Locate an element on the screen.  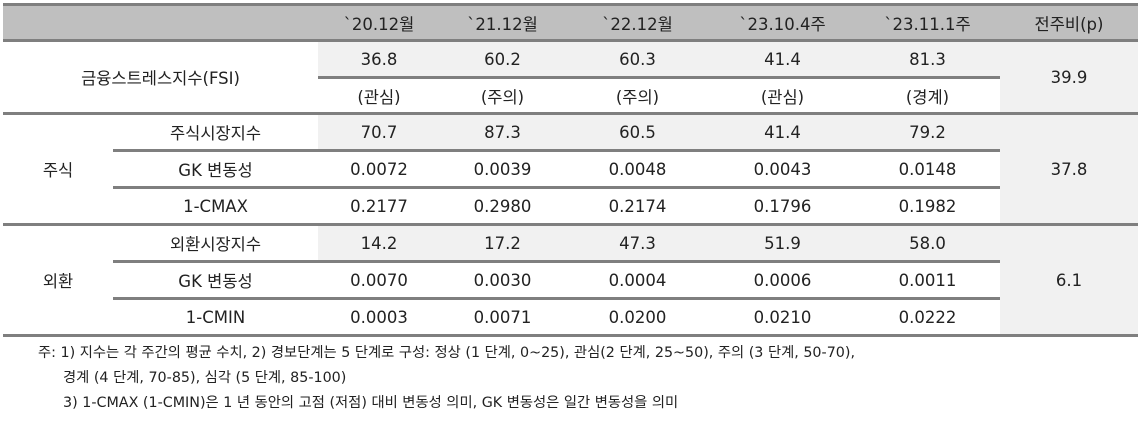
fsi-label: 금융스트레스지수(FSI) is located at coordinates (160, 77).